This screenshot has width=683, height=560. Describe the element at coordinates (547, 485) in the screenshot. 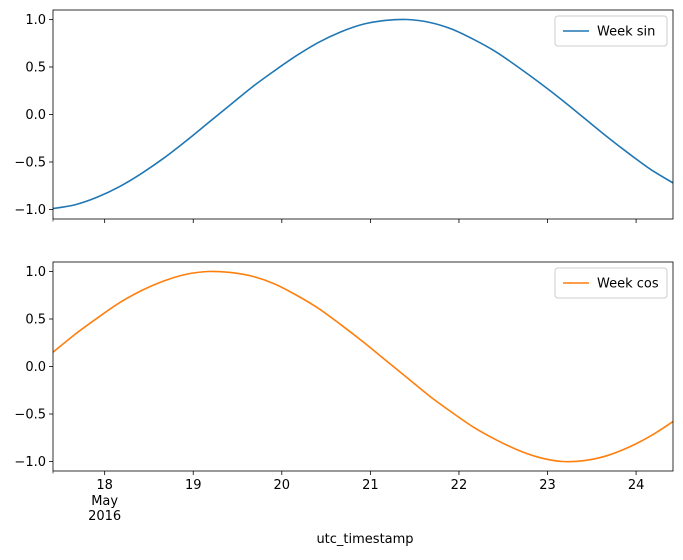

I see `x-tick-label: 23` at that location.